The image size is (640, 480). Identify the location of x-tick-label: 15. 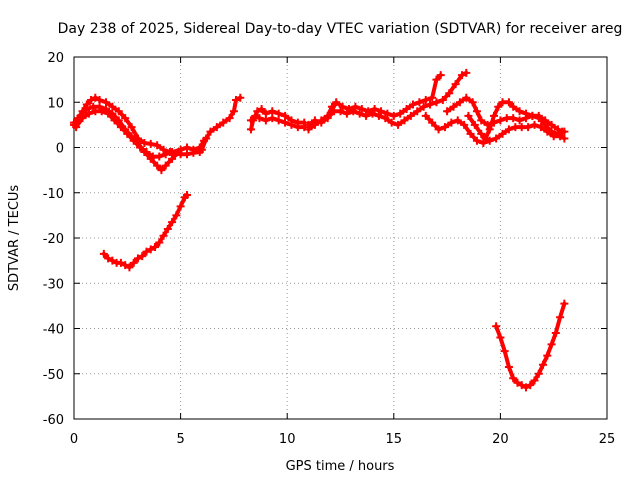
(394, 439).